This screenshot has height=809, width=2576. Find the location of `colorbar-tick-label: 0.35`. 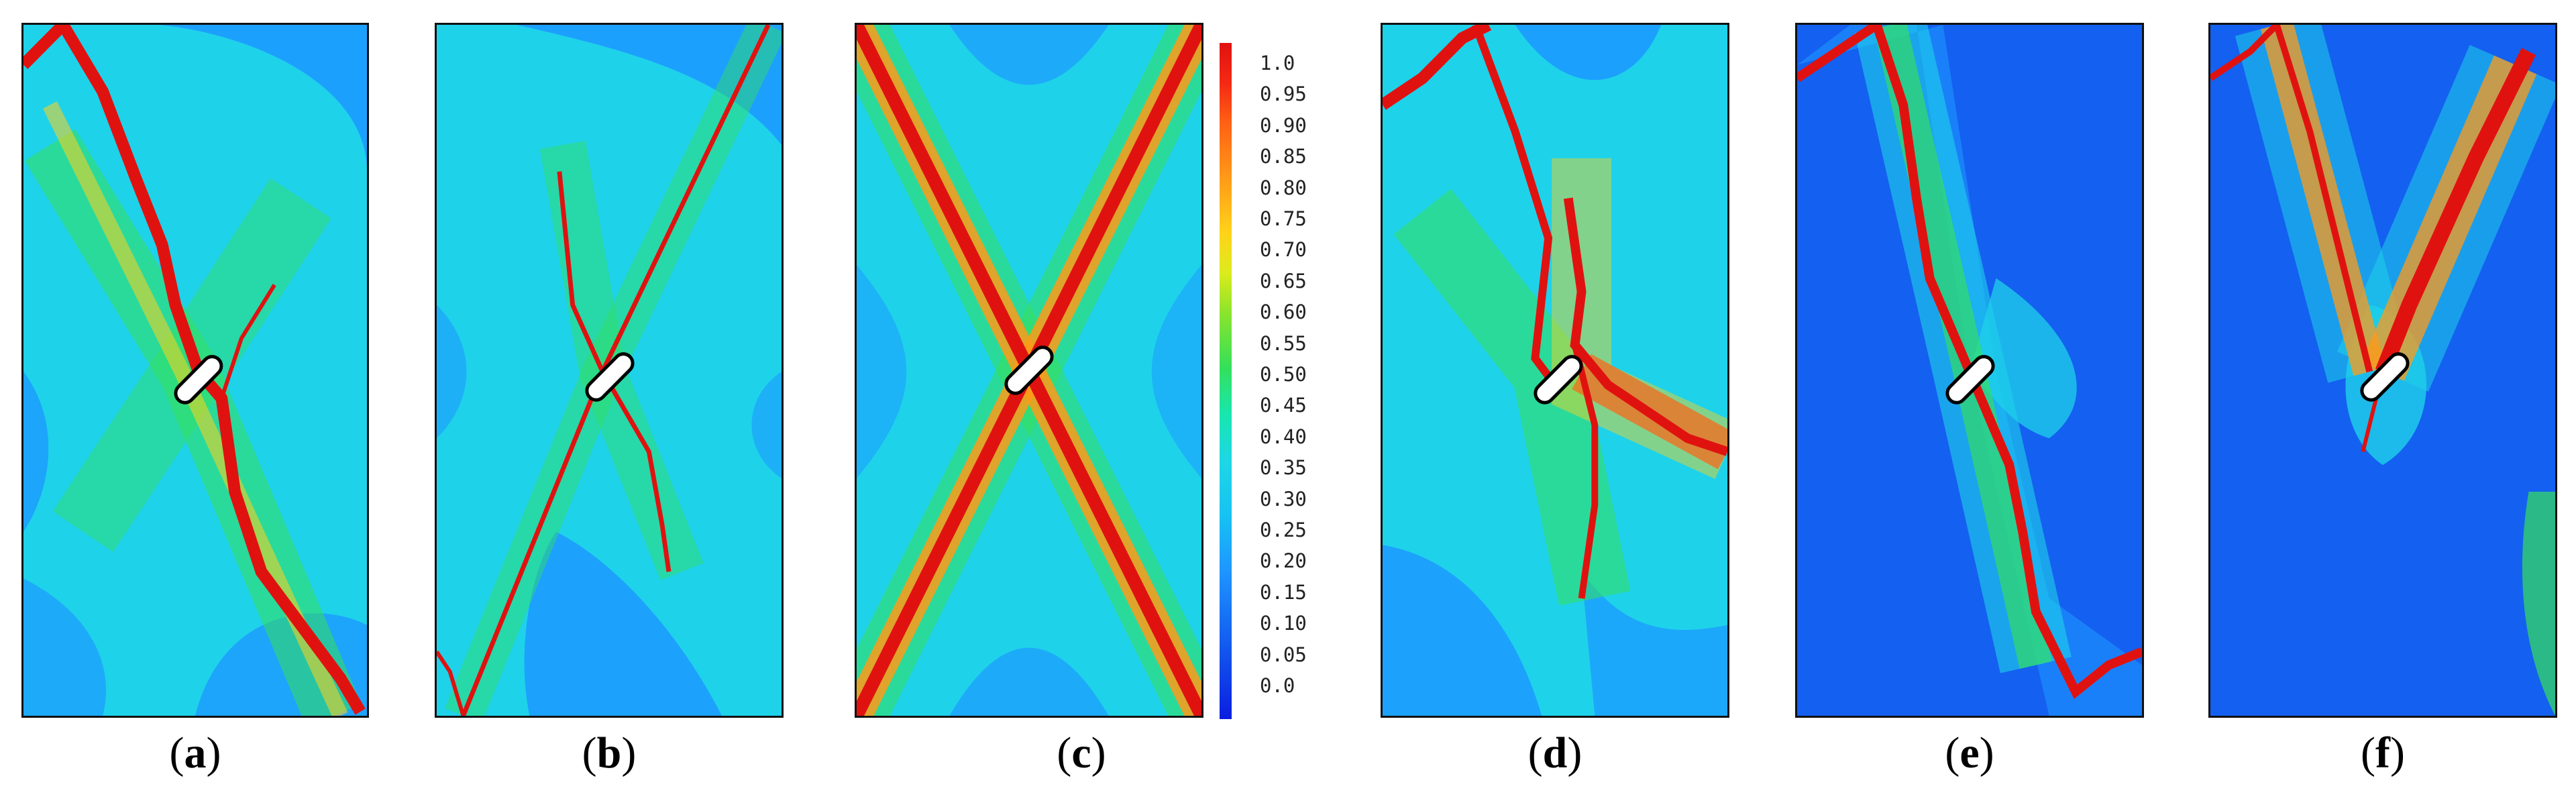

colorbar-tick-label: 0.35 is located at coordinates (1283, 467).